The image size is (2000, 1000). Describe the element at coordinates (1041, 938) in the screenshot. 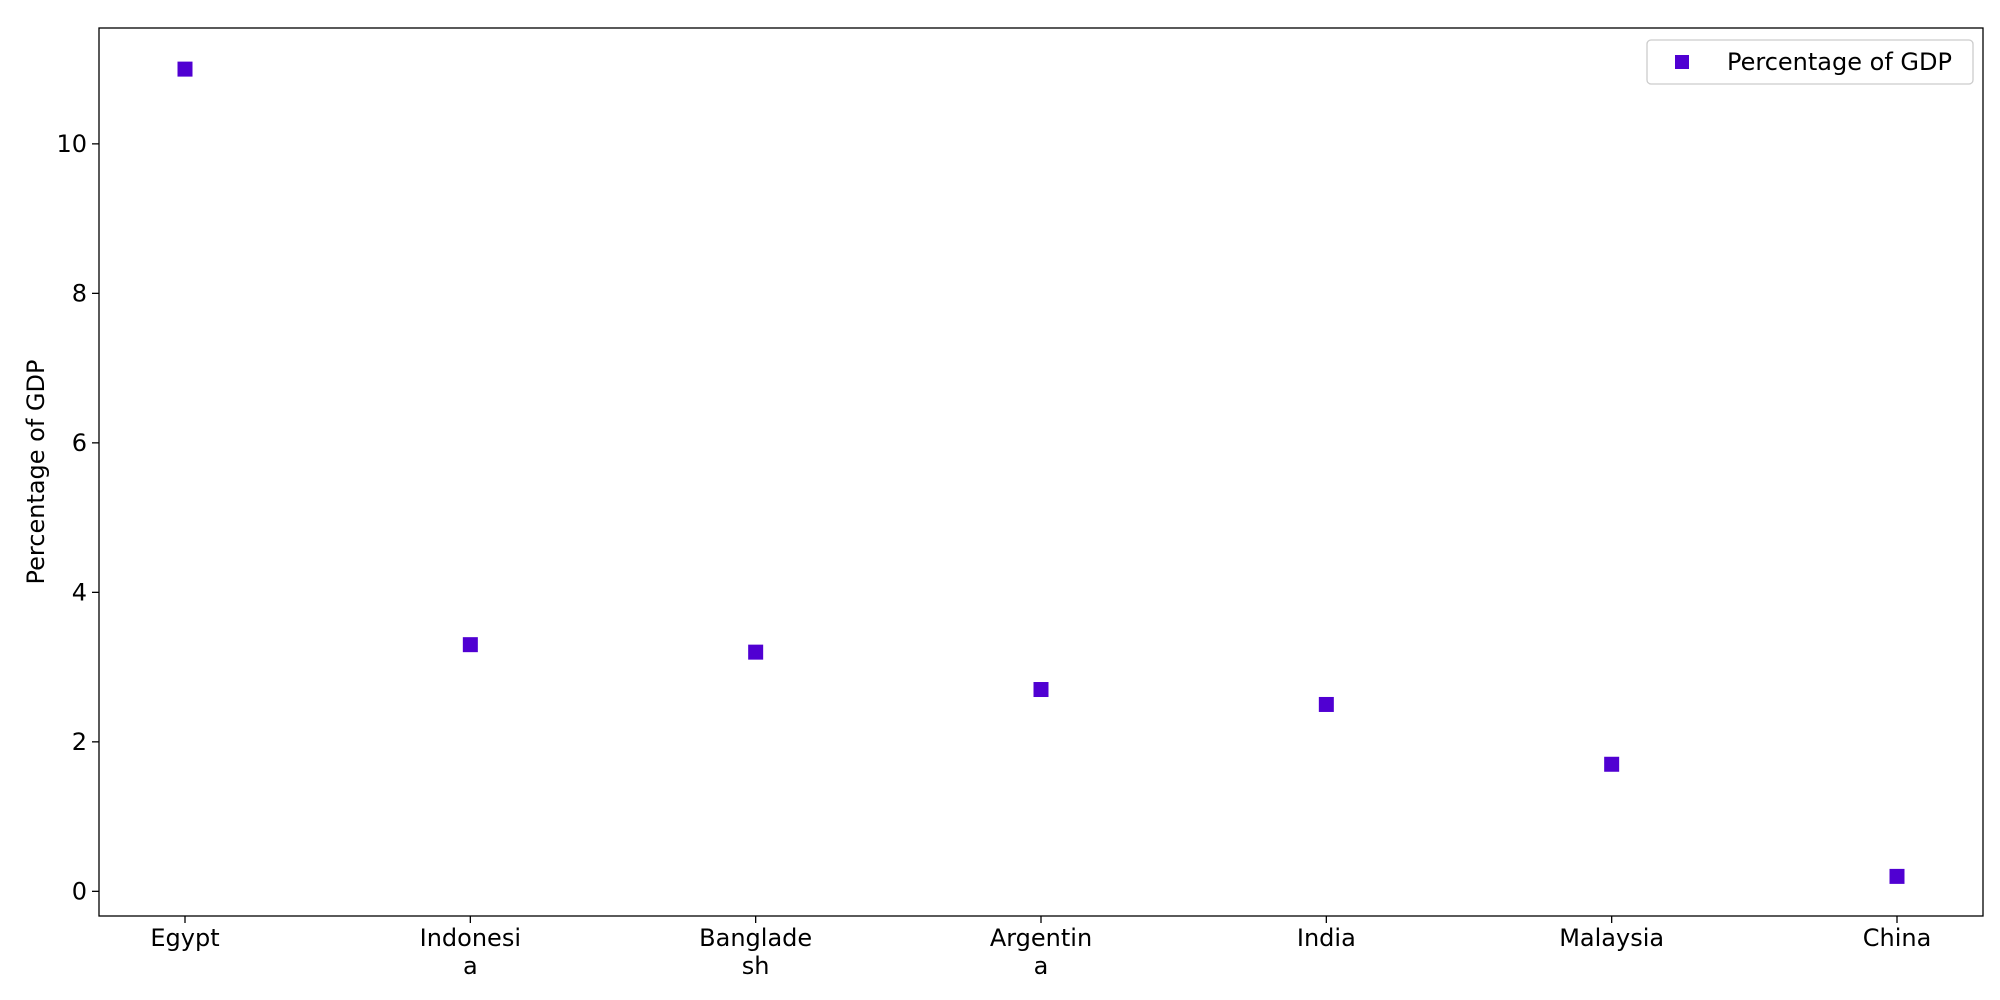

I see `x-tick-label-line: Argentin` at that location.